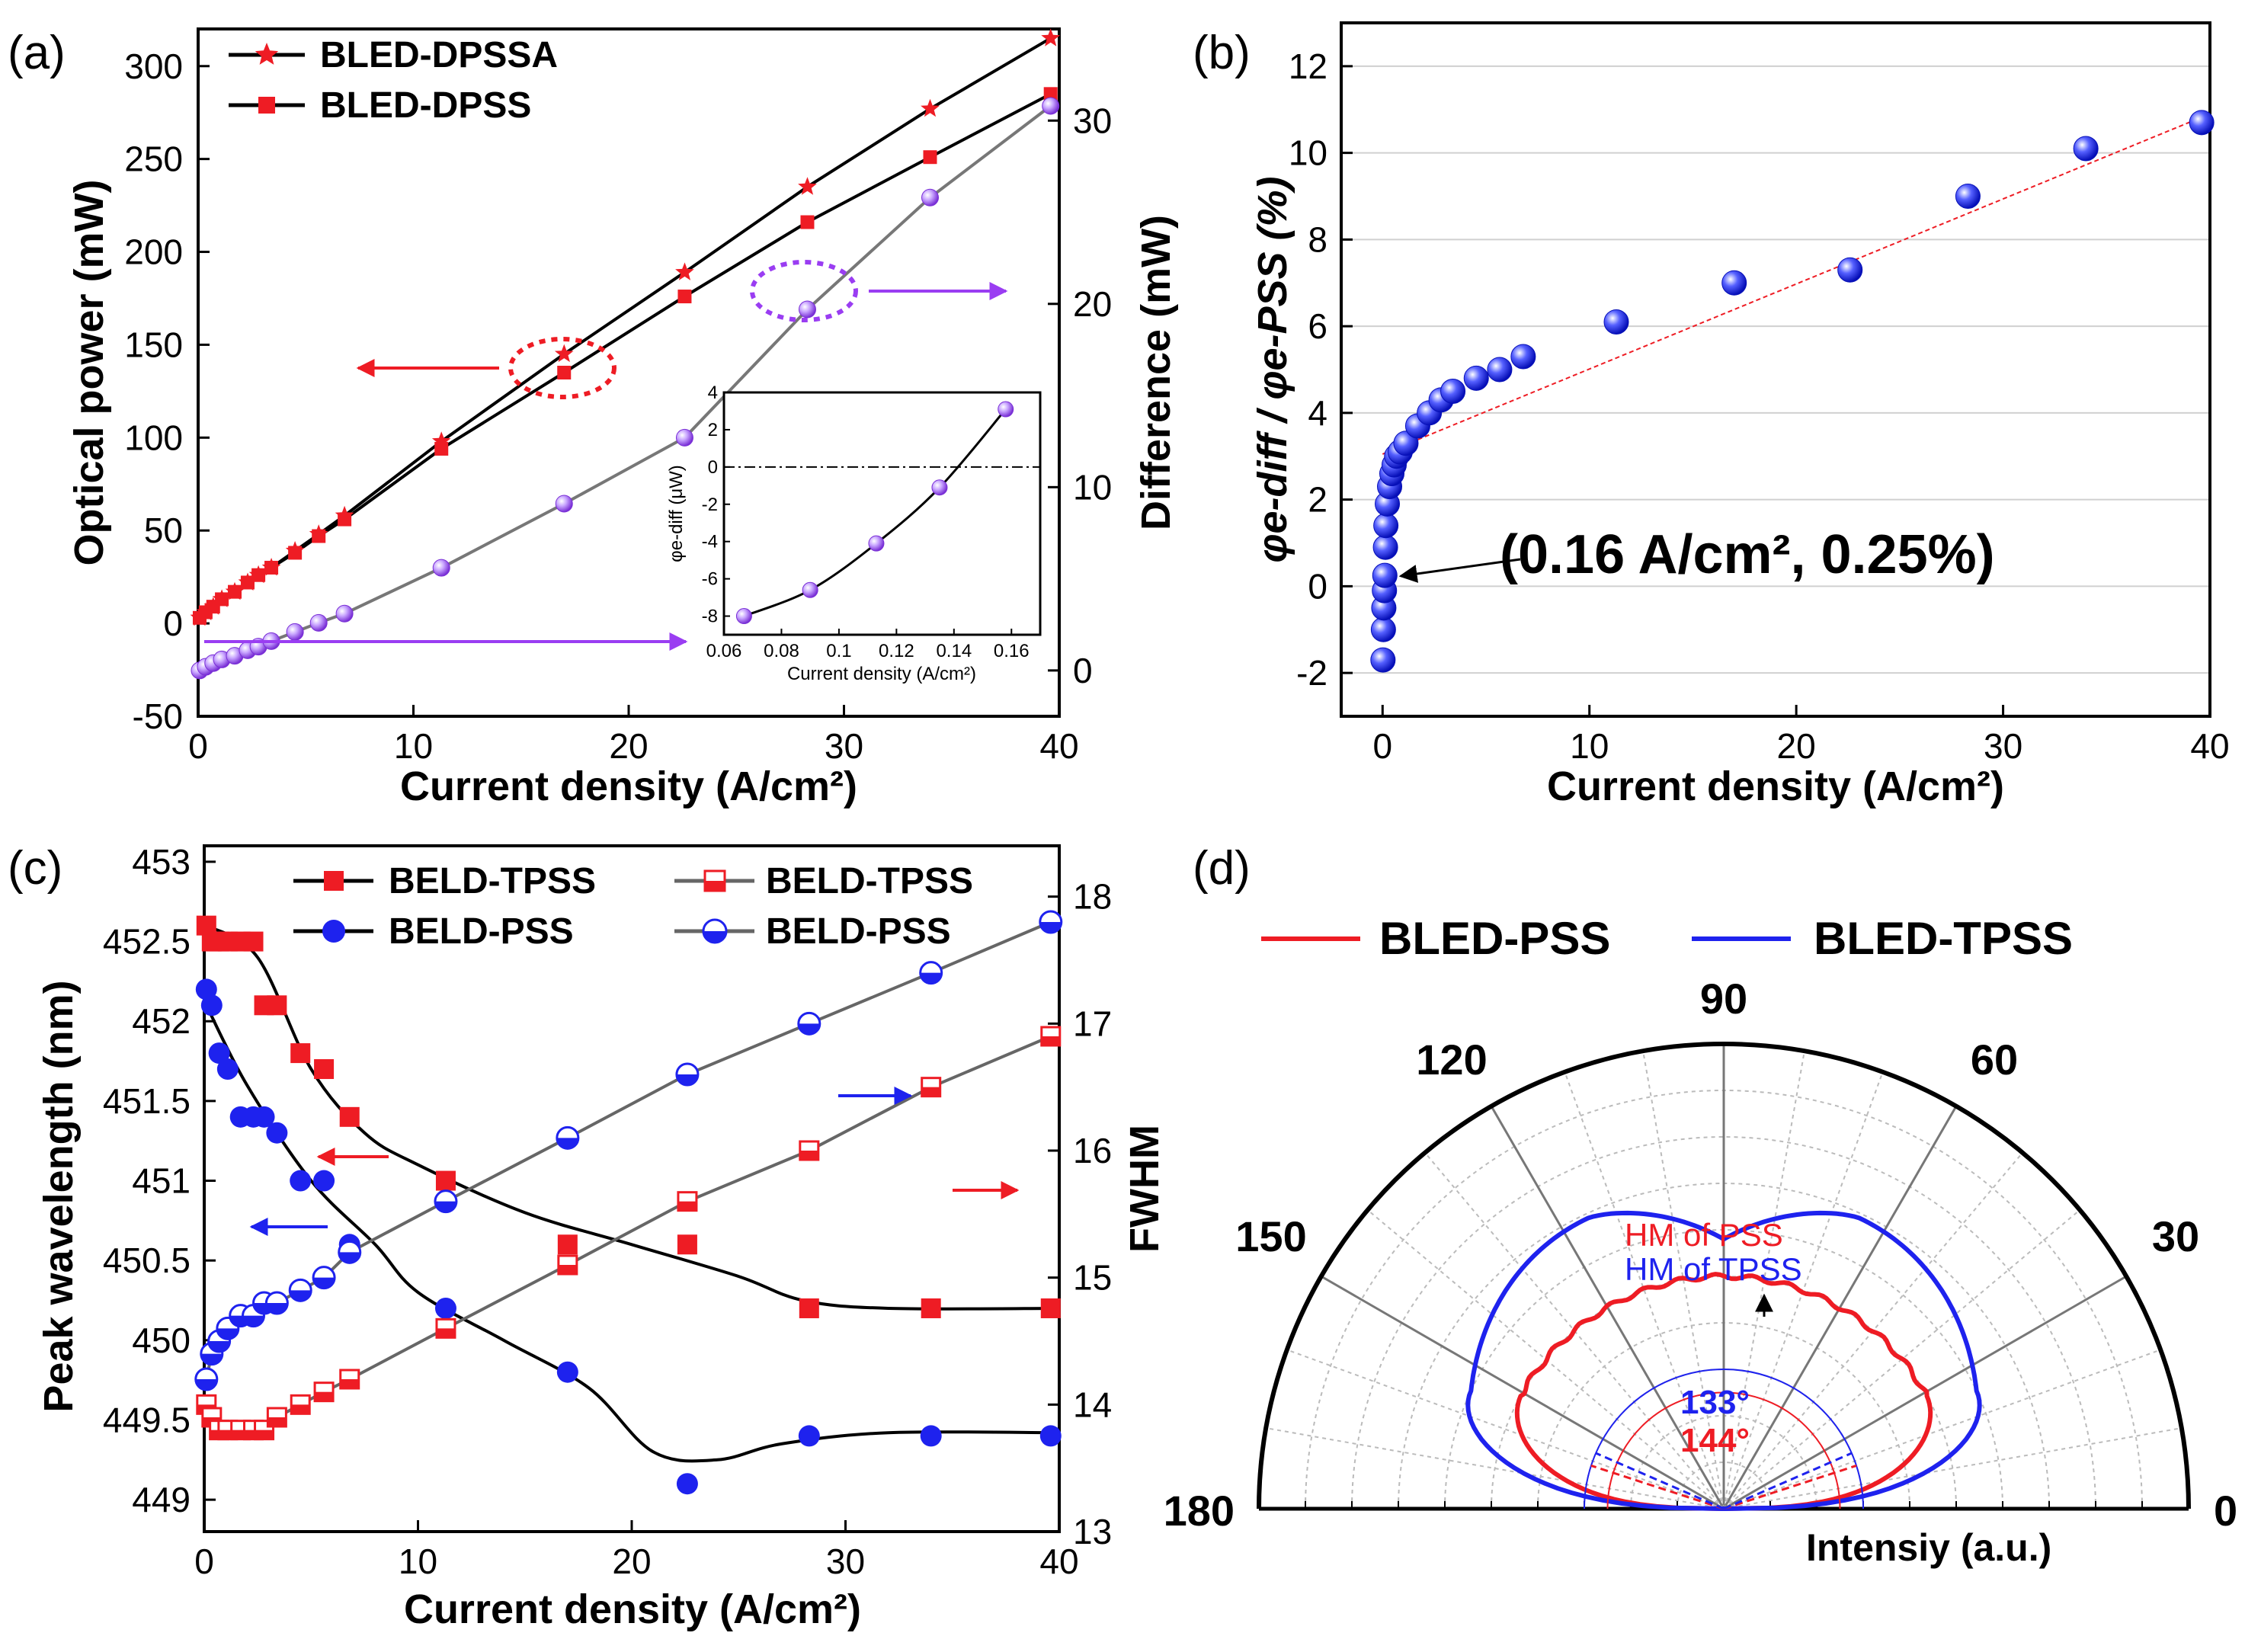  I want to click on hm-ray-pss, so click(1657, 1487).